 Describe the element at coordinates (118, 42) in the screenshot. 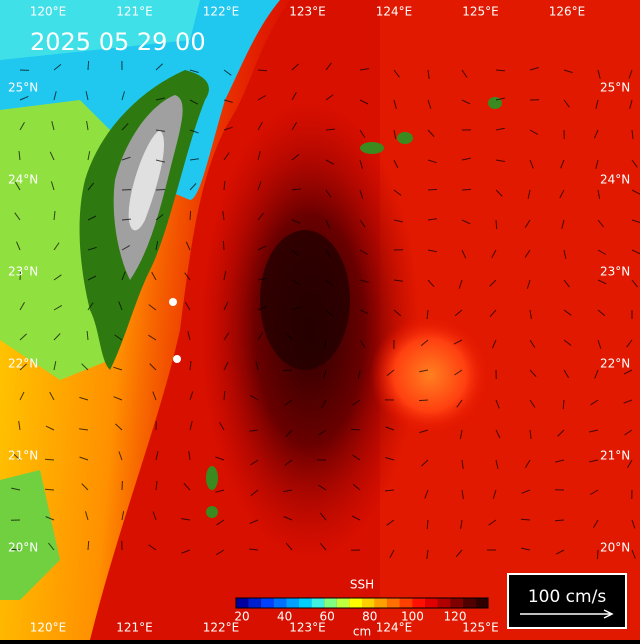

I see `timestamp: 2025 05 29 00` at that location.